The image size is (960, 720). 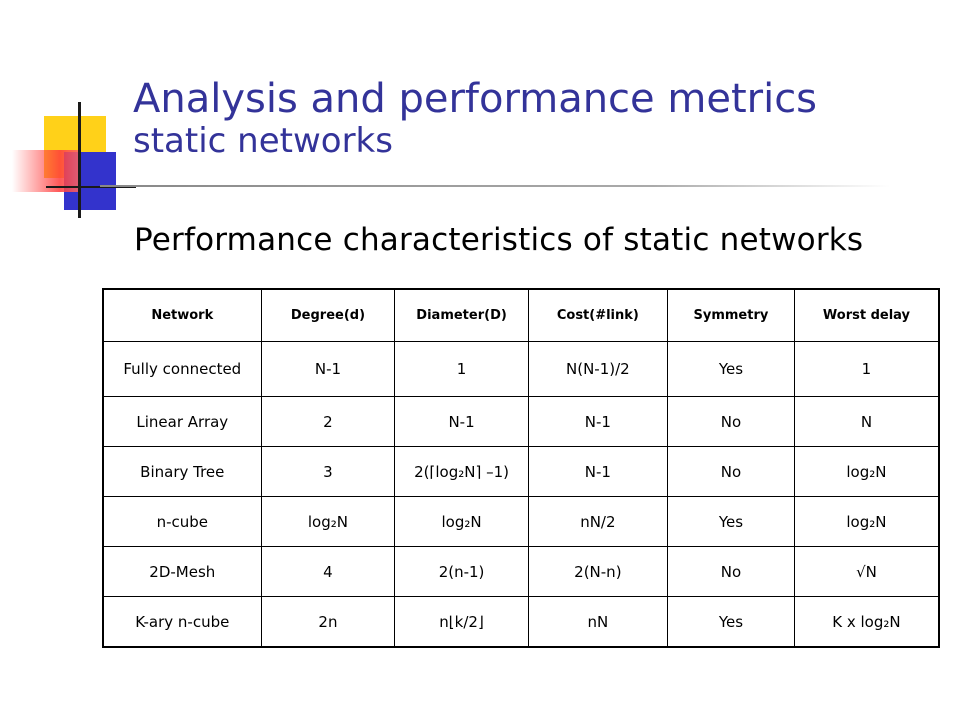 I want to click on logo-vertical-line, so click(x=79, y=160).